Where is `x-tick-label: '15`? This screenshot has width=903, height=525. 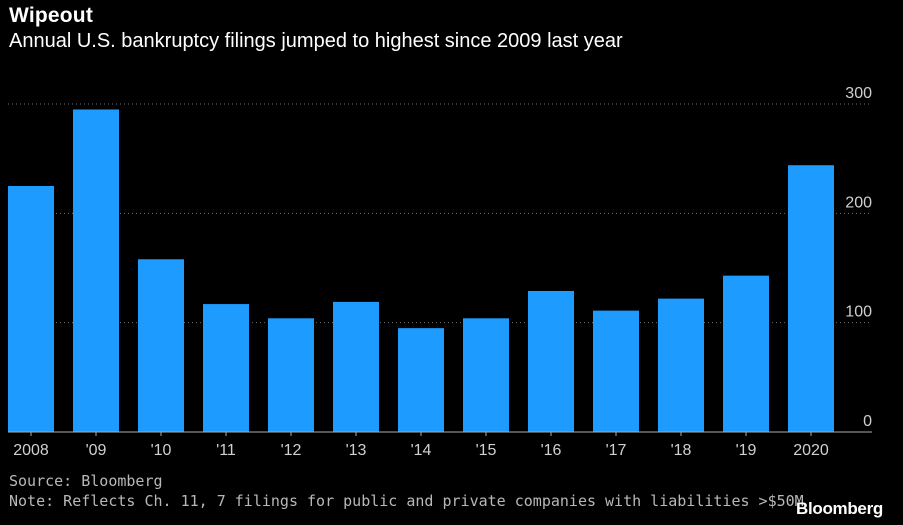
x-tick-label: '15 is located at coordinates (486, 450).